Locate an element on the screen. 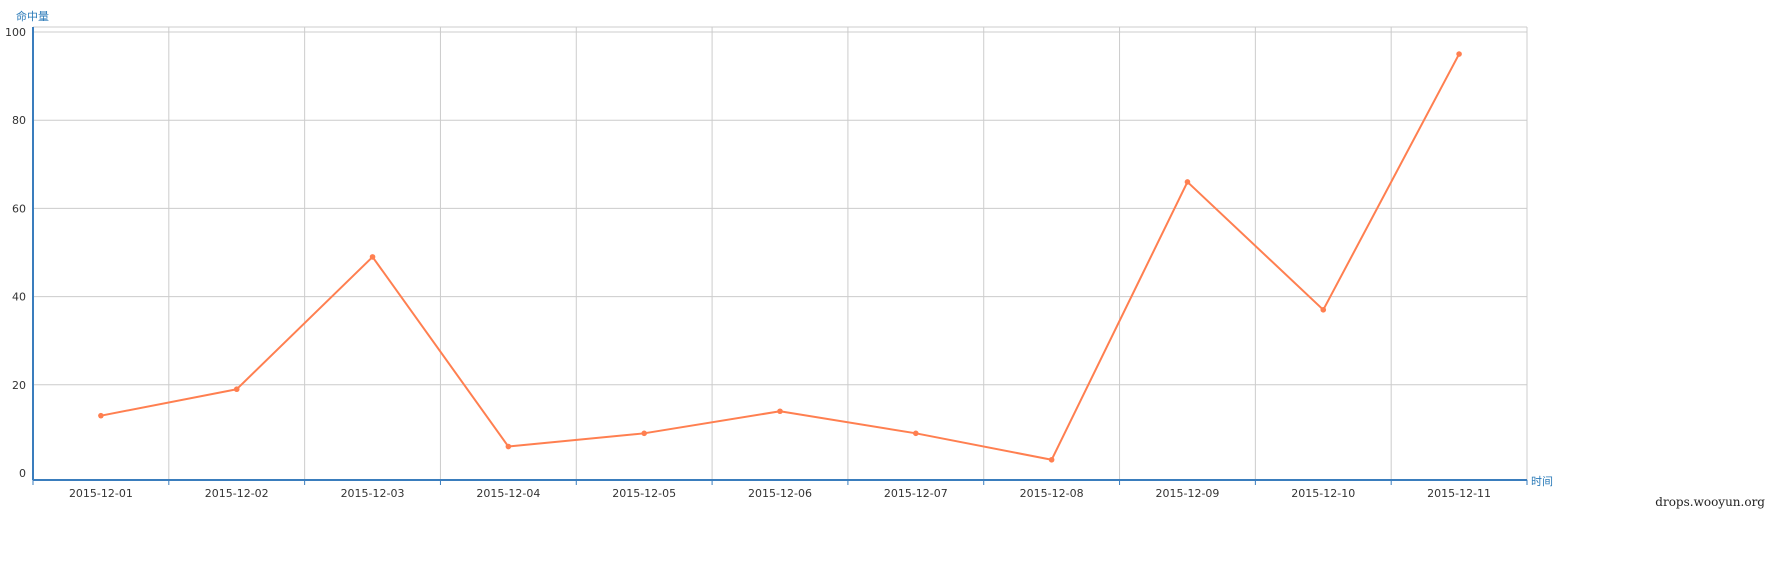 This screenshot has width=1768, height=579. x-tick-label: 2015-12-01 is located at coordinates (101, 493).